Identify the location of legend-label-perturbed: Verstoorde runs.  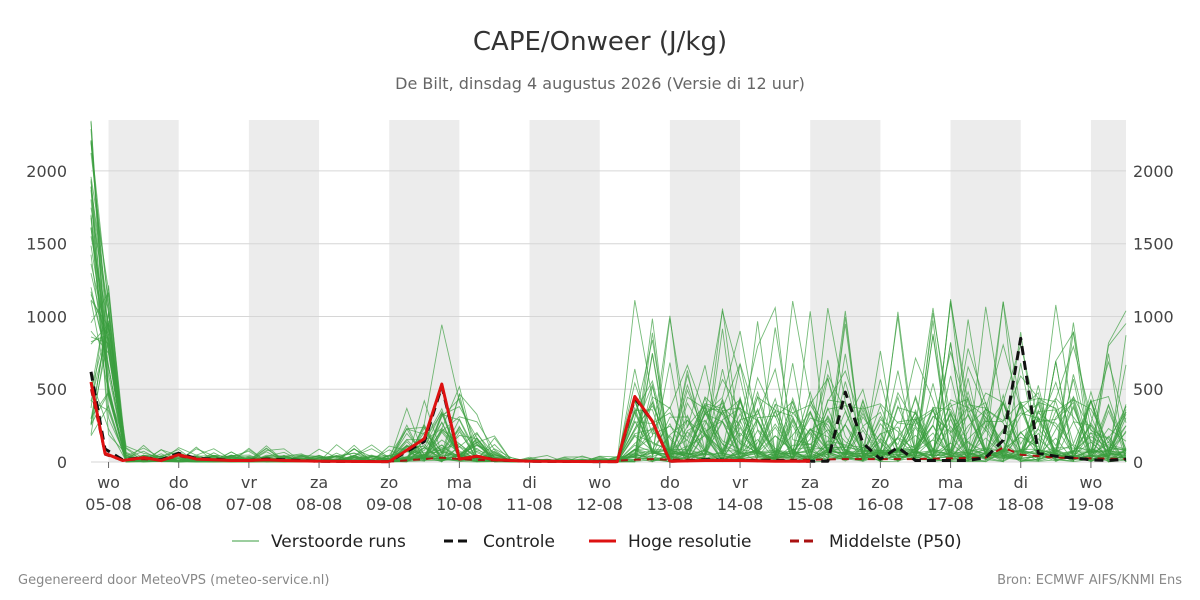
(338, 542).